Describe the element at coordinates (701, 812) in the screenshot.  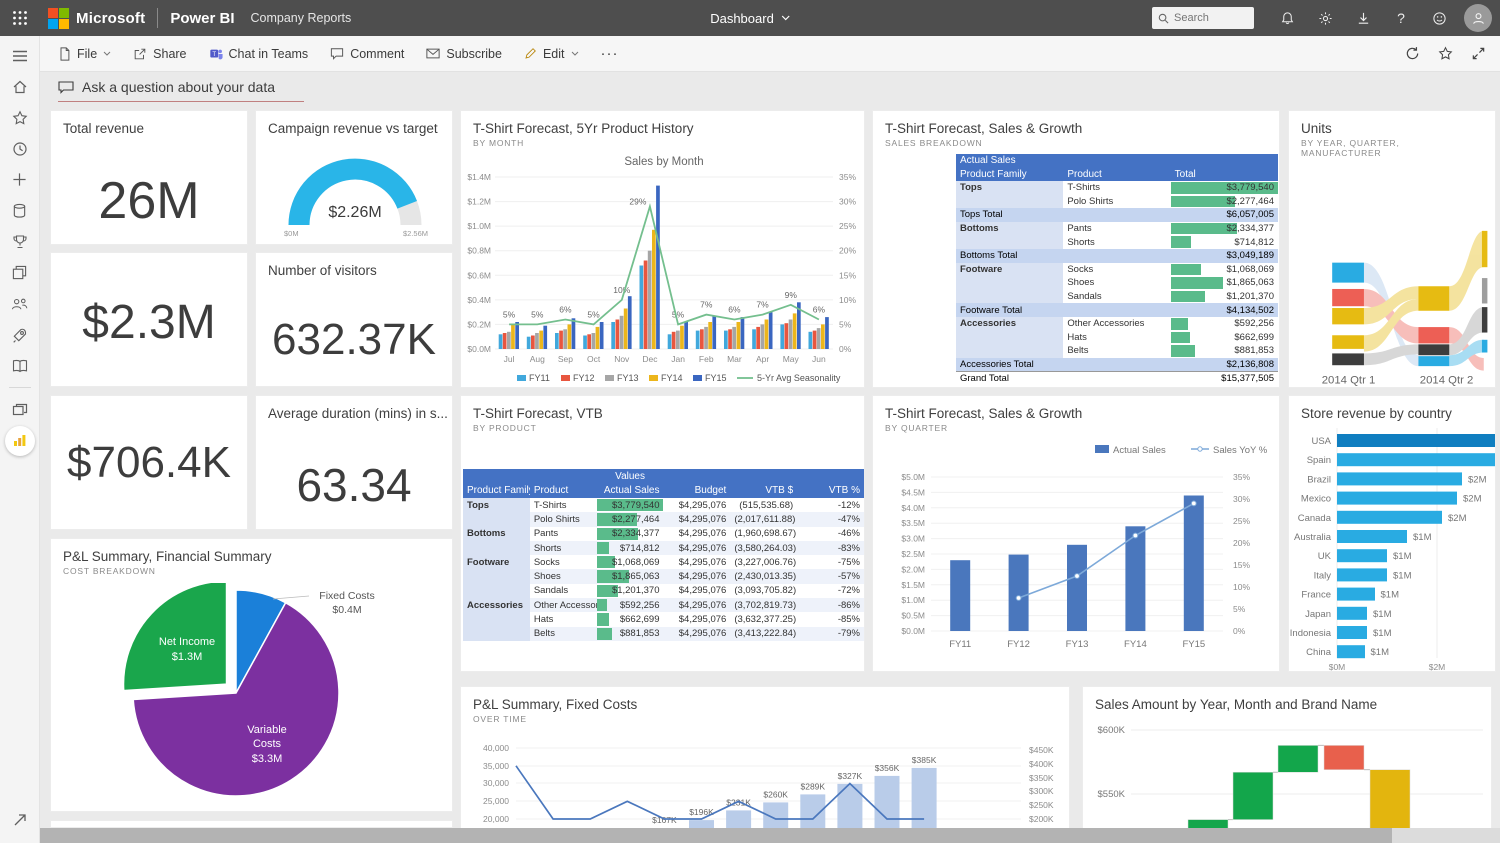
I see `svg-text: $196K` at that location.